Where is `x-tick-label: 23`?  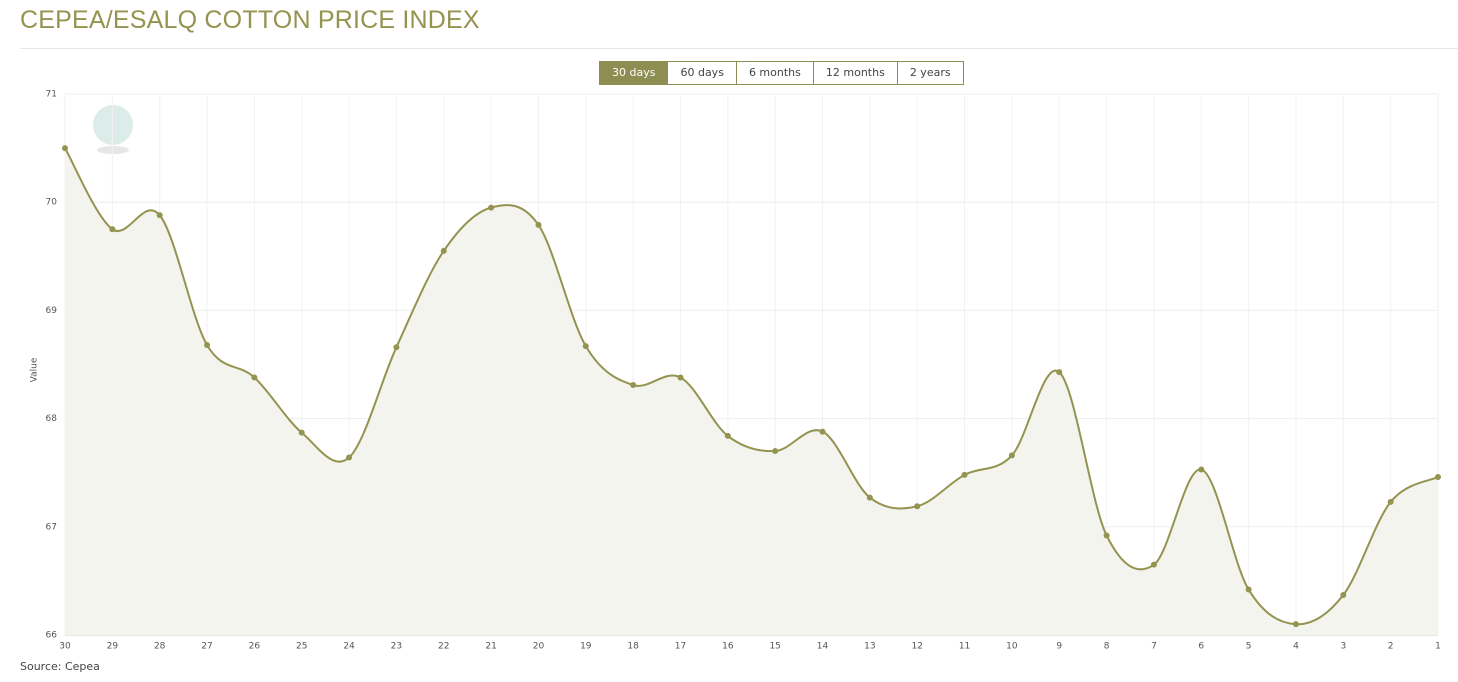 x-tick-label: 23 is located at coordinates (396, 647).